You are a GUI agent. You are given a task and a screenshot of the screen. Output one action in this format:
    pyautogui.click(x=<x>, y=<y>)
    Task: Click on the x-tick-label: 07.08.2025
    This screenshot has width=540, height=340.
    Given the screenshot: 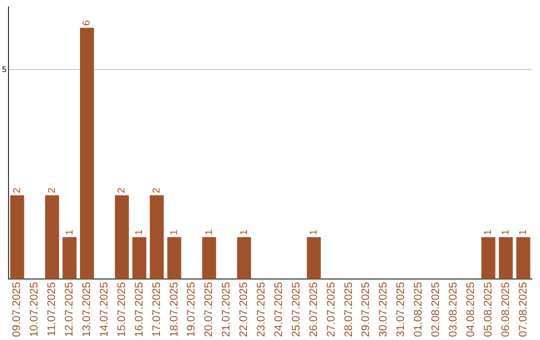 What is the action you would take?
    pyautogui.click(x=523, y=310)
    